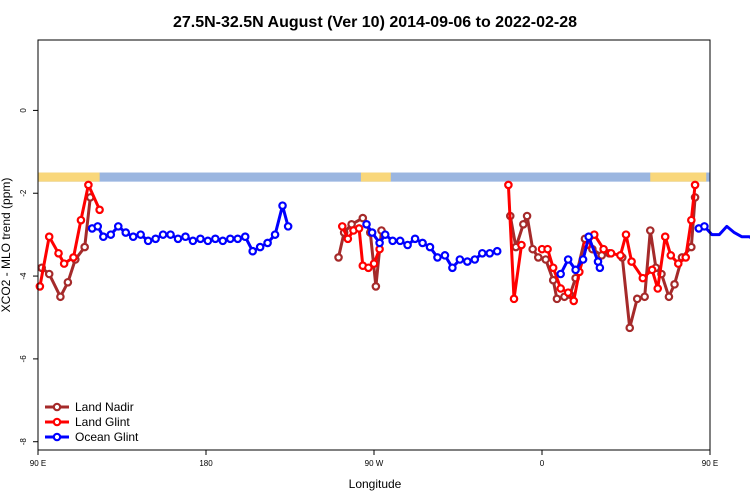 Image resolution: width=750 pixels, height=500 pixels. Describe the element at coordinates (23, 359) in the screenshot. I see `y-tick-label-3: -6` at that location.